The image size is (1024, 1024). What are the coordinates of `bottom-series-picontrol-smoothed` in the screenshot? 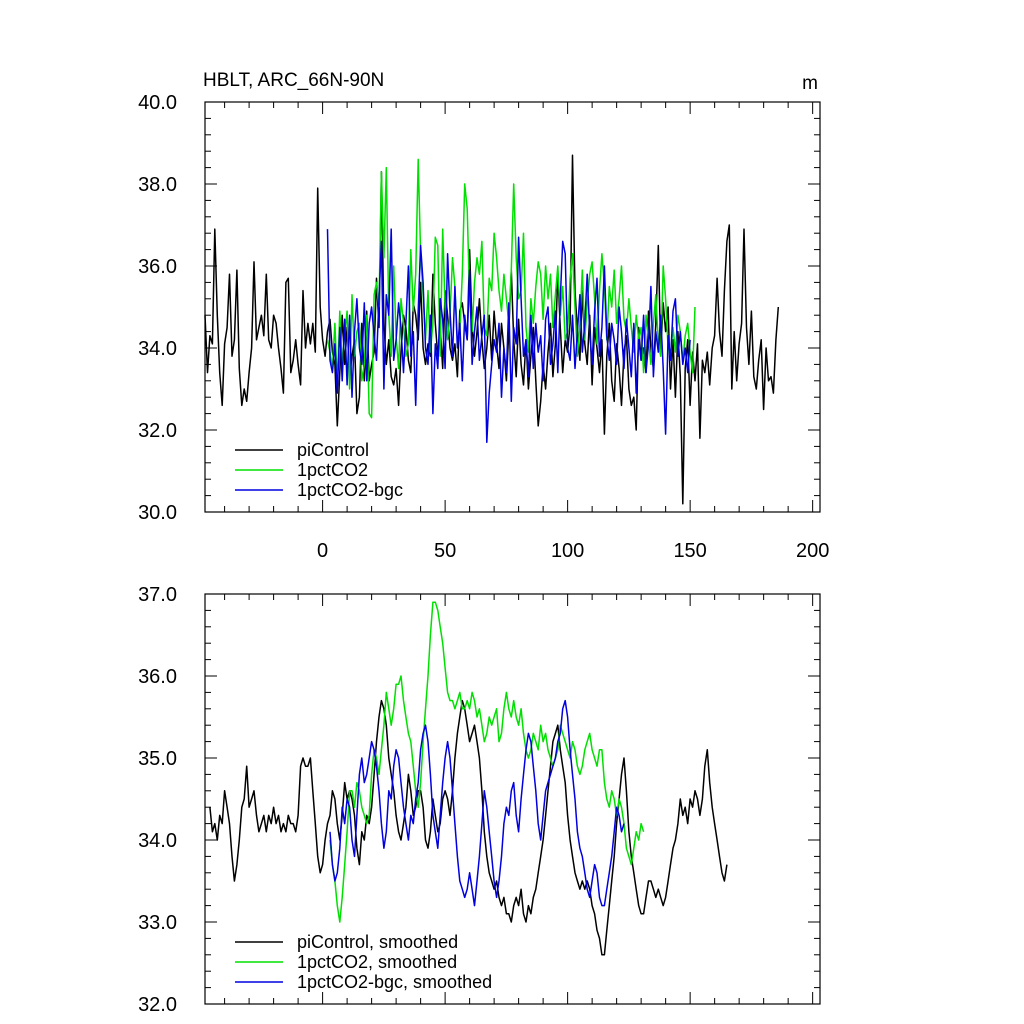 It's located at (468, 827).